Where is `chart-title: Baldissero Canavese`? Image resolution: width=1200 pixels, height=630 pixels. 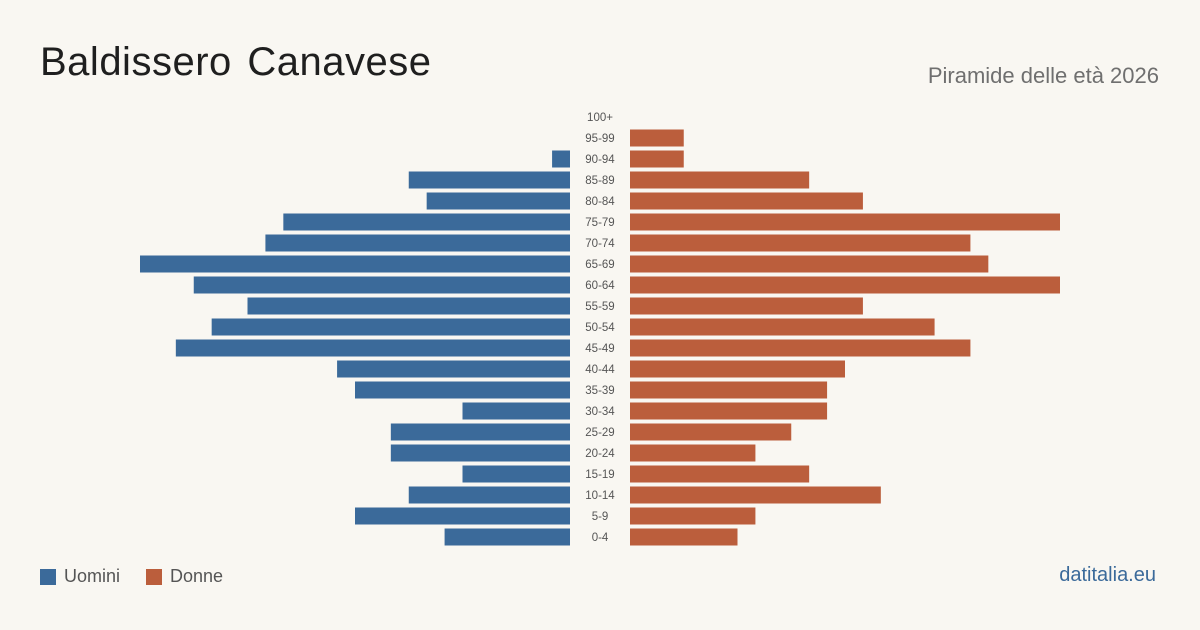 chart-title: Baldissero Canavese is located at coordinates (236, 62).